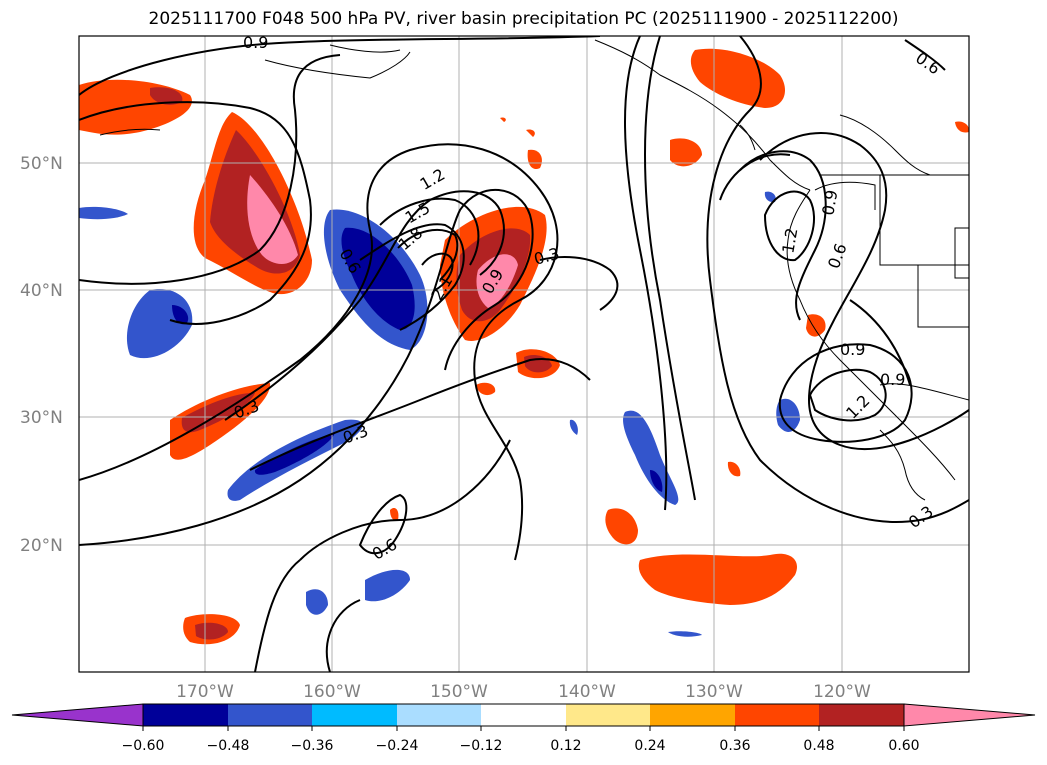 The image size is (1047, 765). Describe the element at coordinates (565, 746) in the screenshot. I see `colorbar-tick-label: 0.12` at that location.